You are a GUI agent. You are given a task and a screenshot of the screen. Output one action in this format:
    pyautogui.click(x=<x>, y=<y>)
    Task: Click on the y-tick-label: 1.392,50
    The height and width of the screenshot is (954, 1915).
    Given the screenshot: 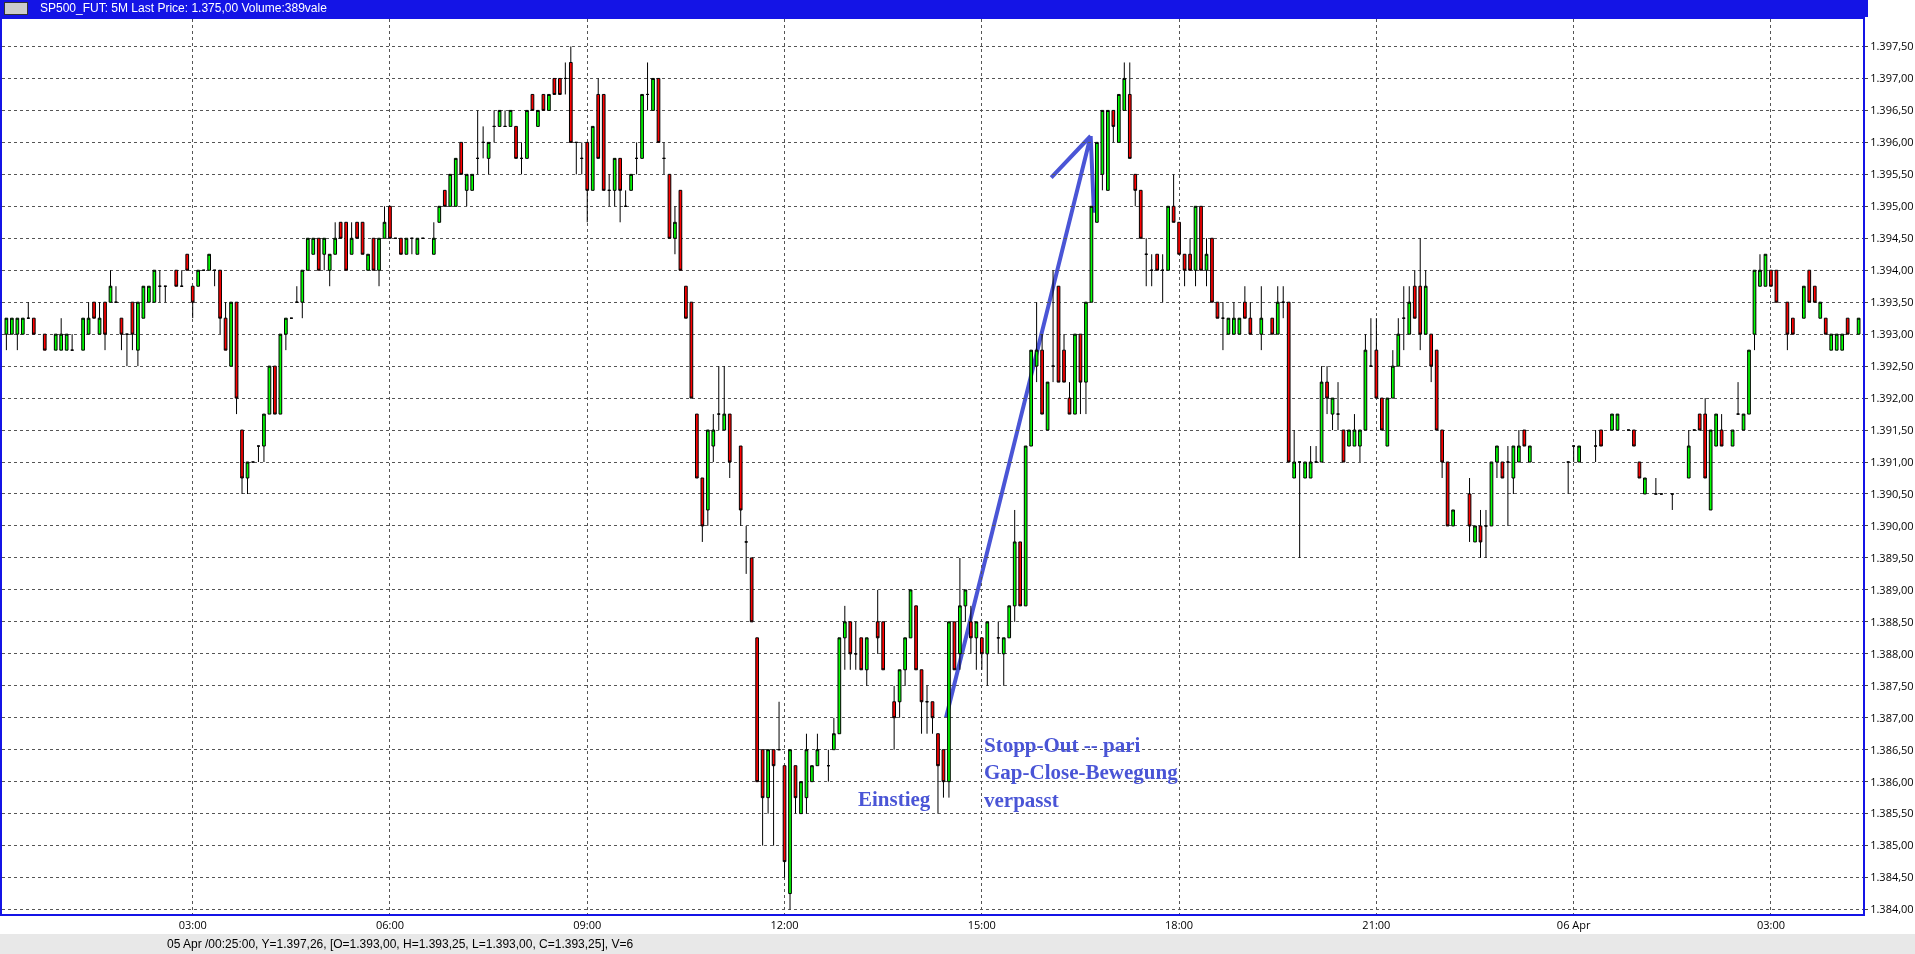 What is the action you would take?
    pyautogui.click(x=1892, y=365)
    